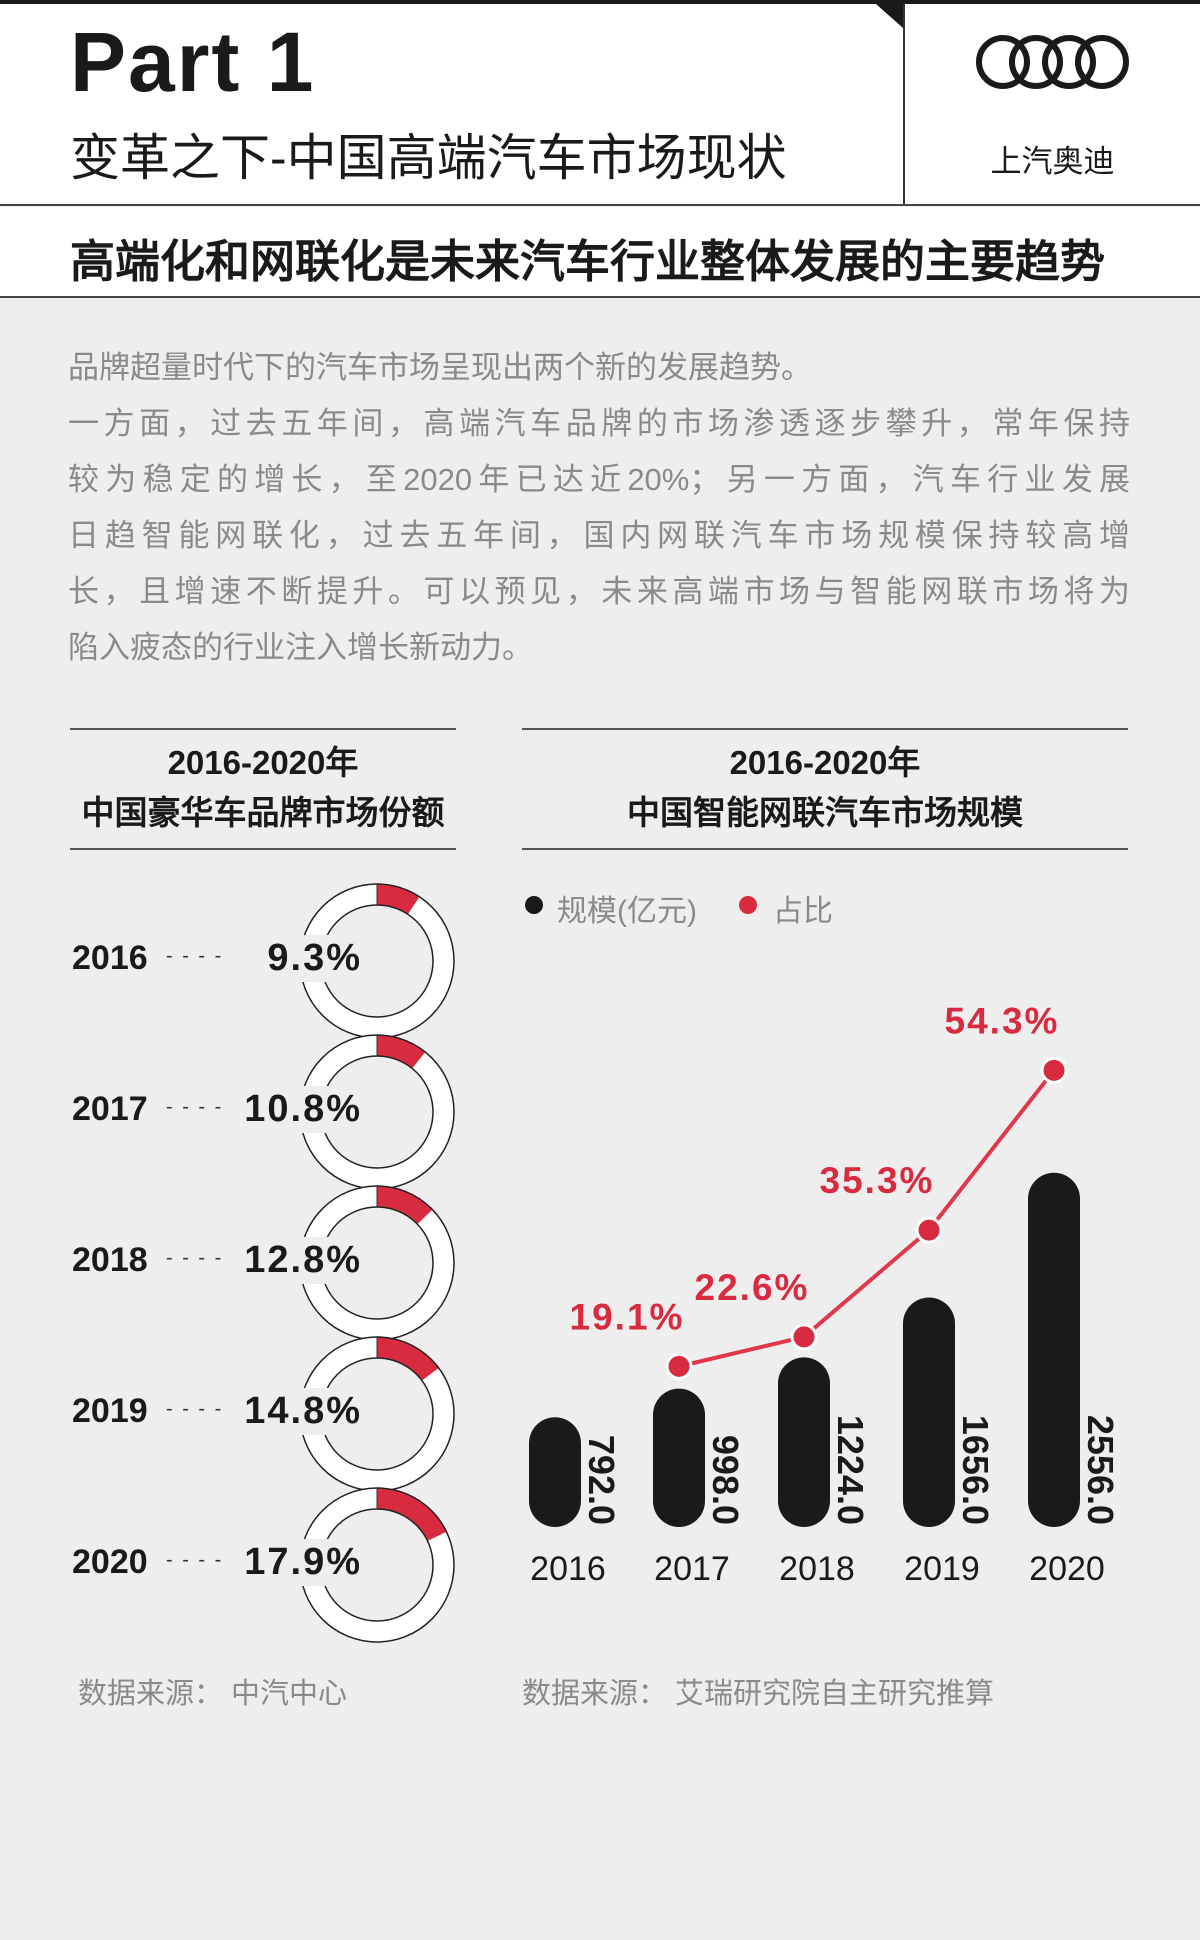  Describe the element at coordinates (679, 1457) in the screenshot. I see `bar-2017` at that location.